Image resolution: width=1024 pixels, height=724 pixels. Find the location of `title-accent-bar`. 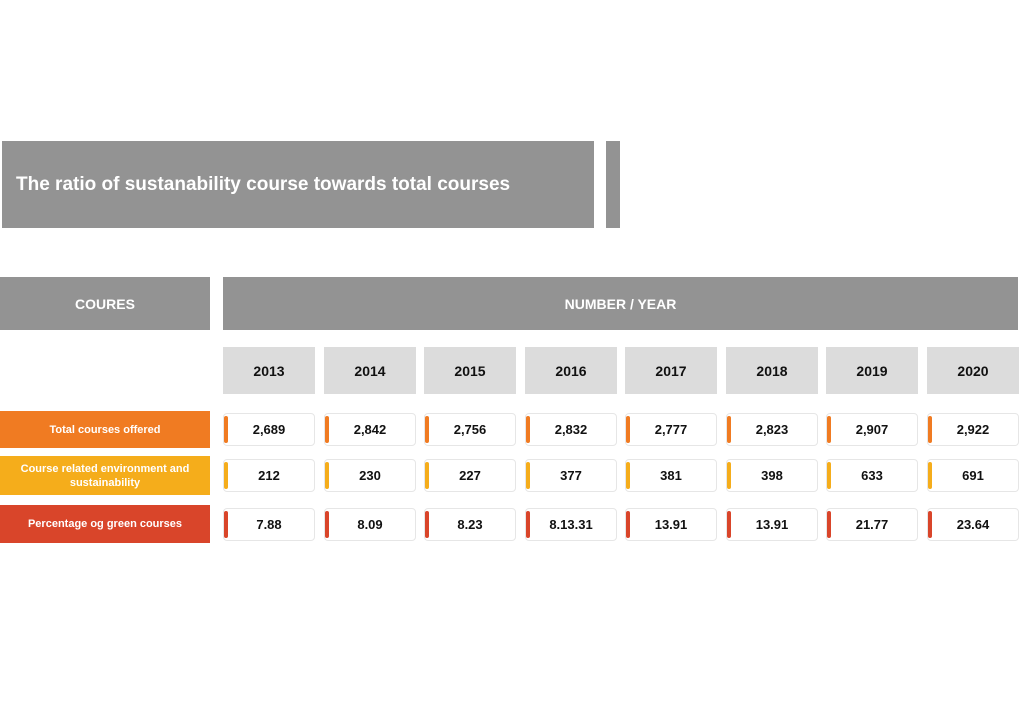

title-accent-bar is located at coordinates (613, 184).